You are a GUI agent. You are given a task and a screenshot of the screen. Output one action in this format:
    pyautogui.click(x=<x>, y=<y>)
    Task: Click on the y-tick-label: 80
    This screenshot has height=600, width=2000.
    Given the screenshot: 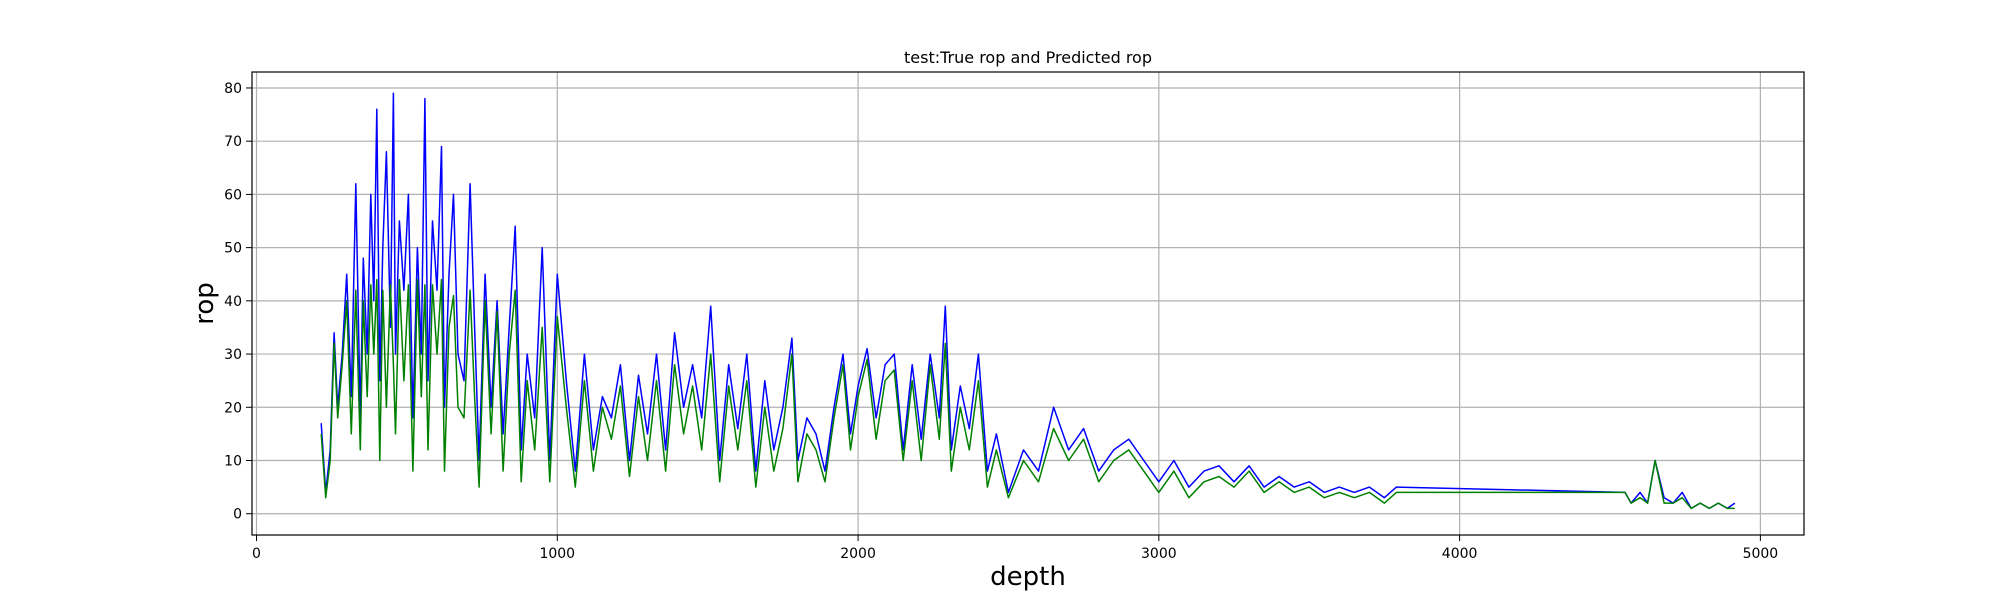 What is the action you would take?
    pyautogui.click(x=233, y=89)
    